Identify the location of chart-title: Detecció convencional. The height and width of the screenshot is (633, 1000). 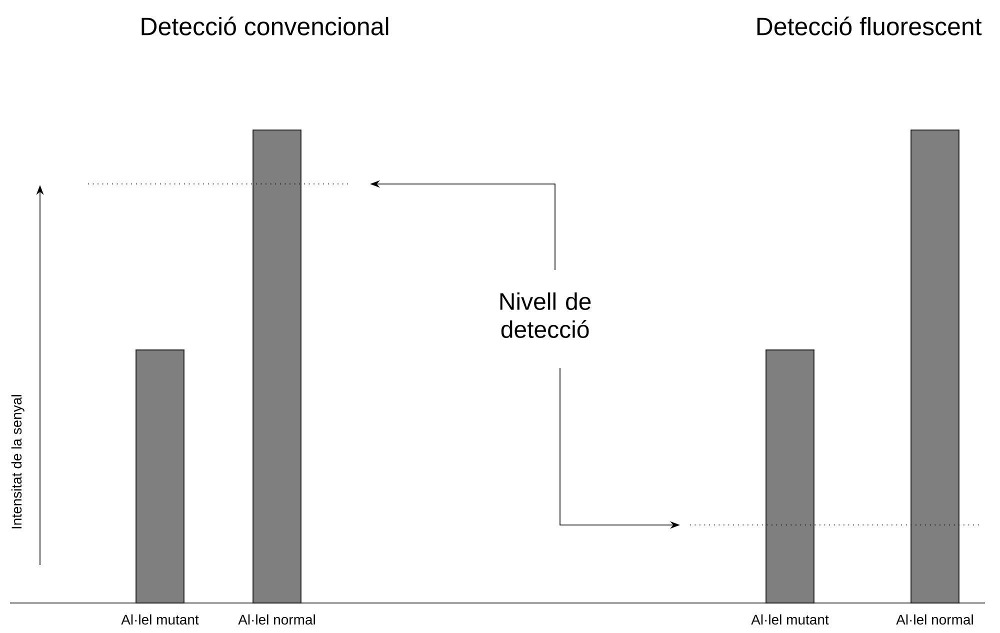
(265, 26).